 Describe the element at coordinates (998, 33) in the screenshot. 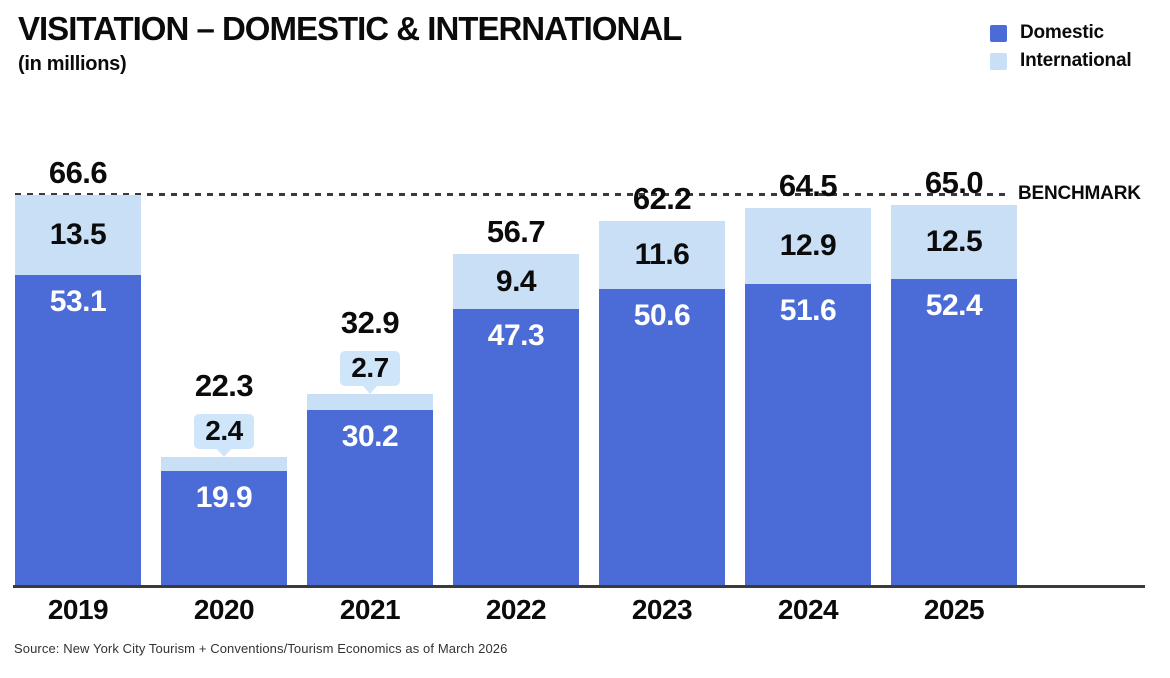

I see `legend-swatch-domestic` at that location.